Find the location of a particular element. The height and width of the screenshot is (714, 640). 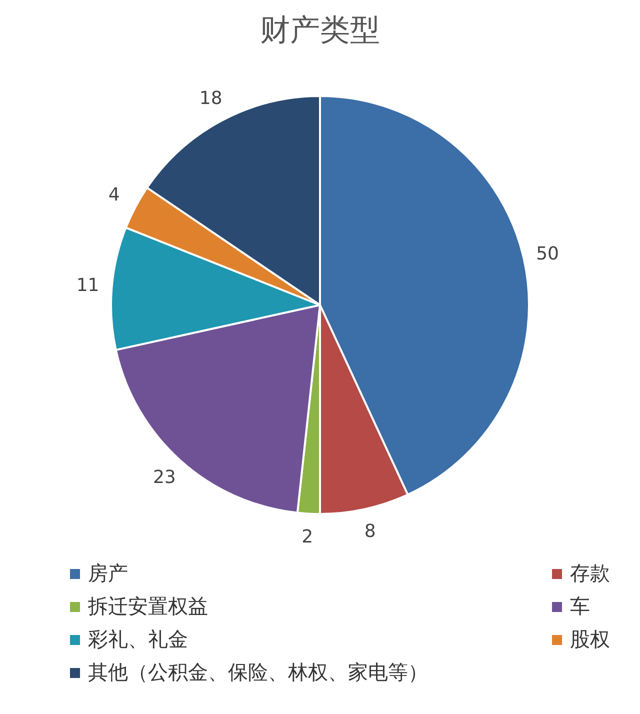

legend-label: 股权 is located at coordinates (590, 639).